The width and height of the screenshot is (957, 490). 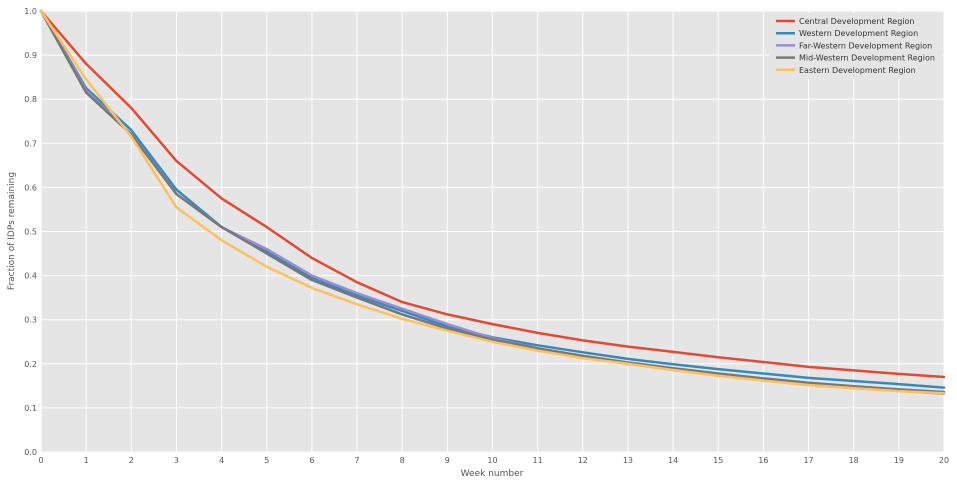 What do you see at coordinates (40, 460) in the screenshot?
I see `x-tick-label: 0` at bounding box center [40, 460].